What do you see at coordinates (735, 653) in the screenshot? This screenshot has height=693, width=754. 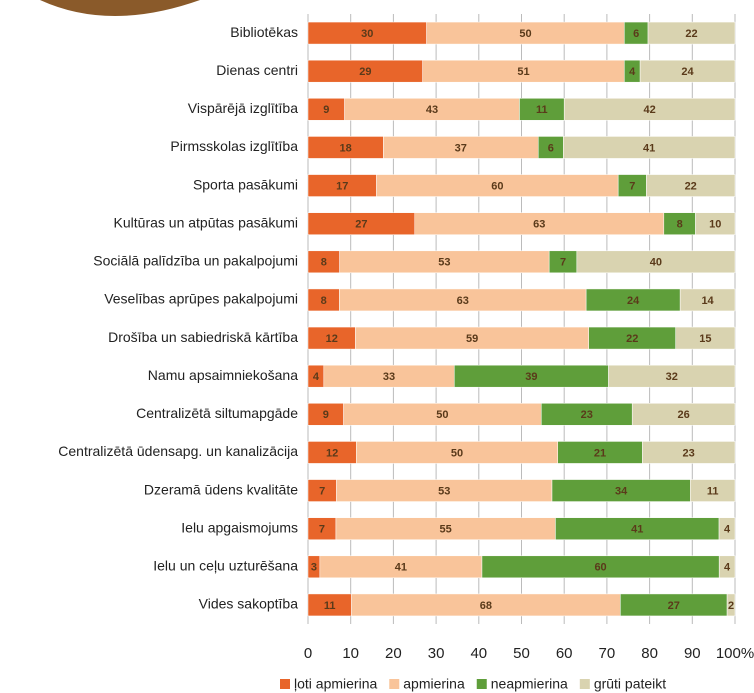 I see `x-tick-label: 100%` at bounding box center [735, 653].